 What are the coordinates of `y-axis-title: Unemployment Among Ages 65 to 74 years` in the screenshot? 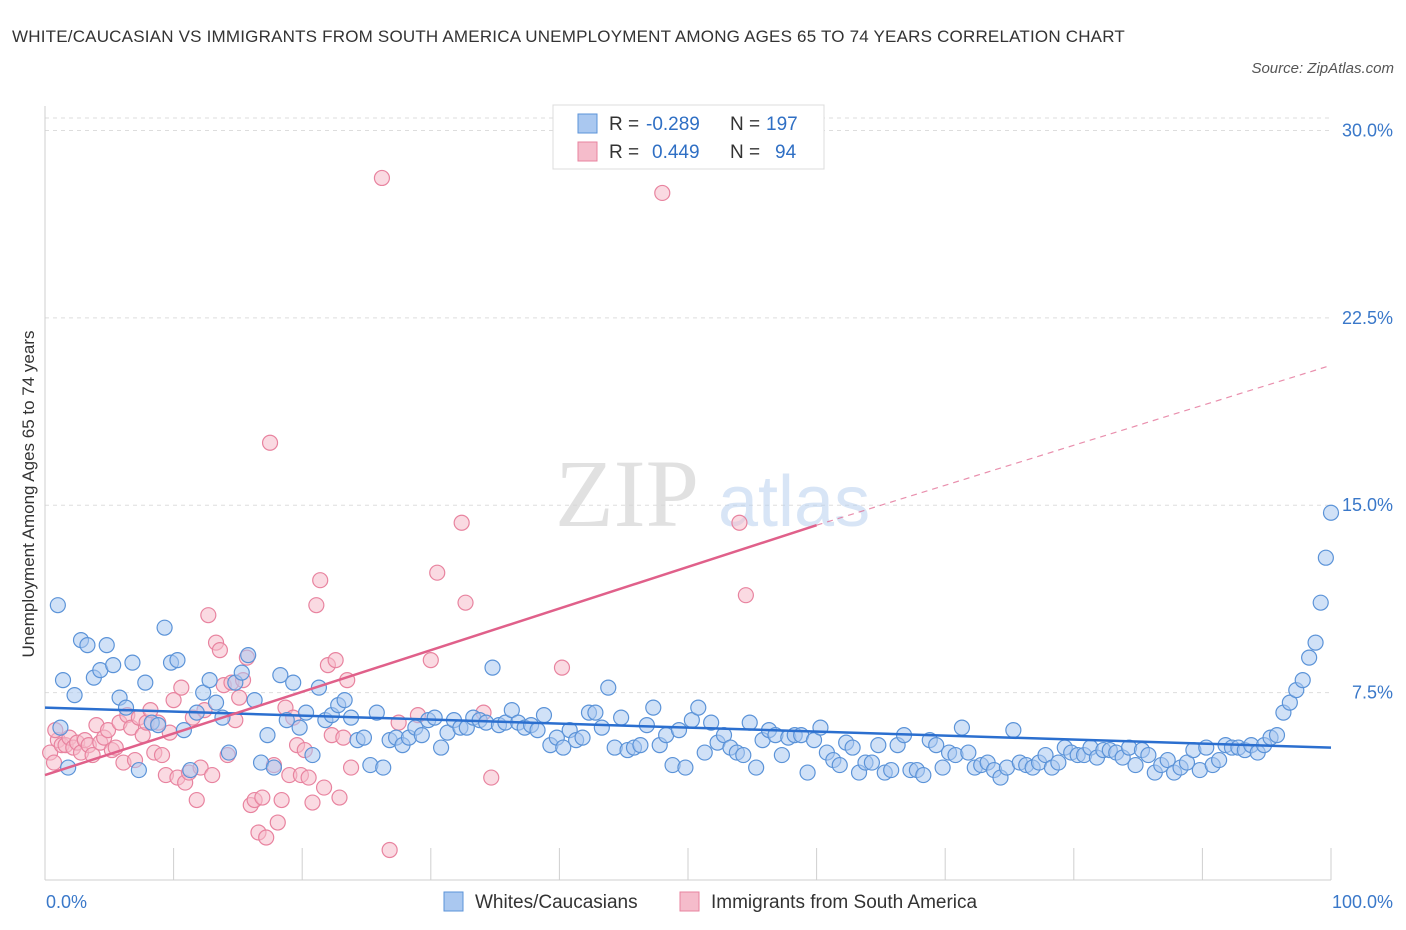 It's located at (28, 494).